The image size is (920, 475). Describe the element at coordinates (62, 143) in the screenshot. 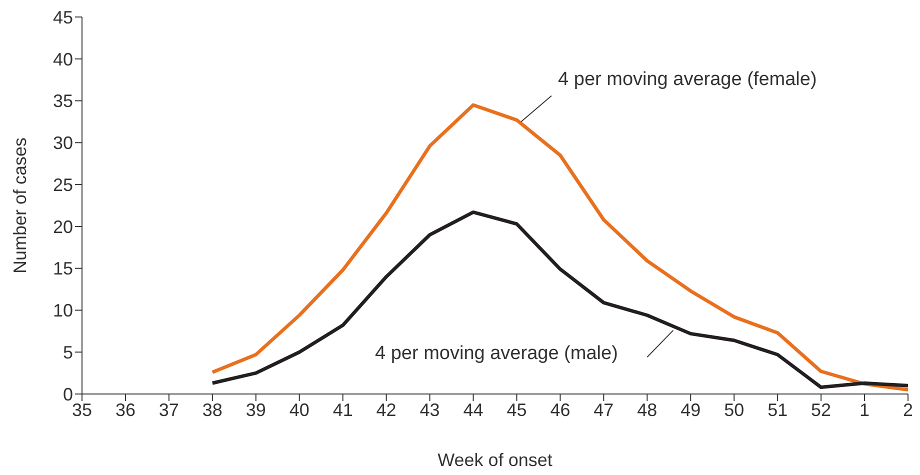

I see `y-tick-label: 30` at that location.